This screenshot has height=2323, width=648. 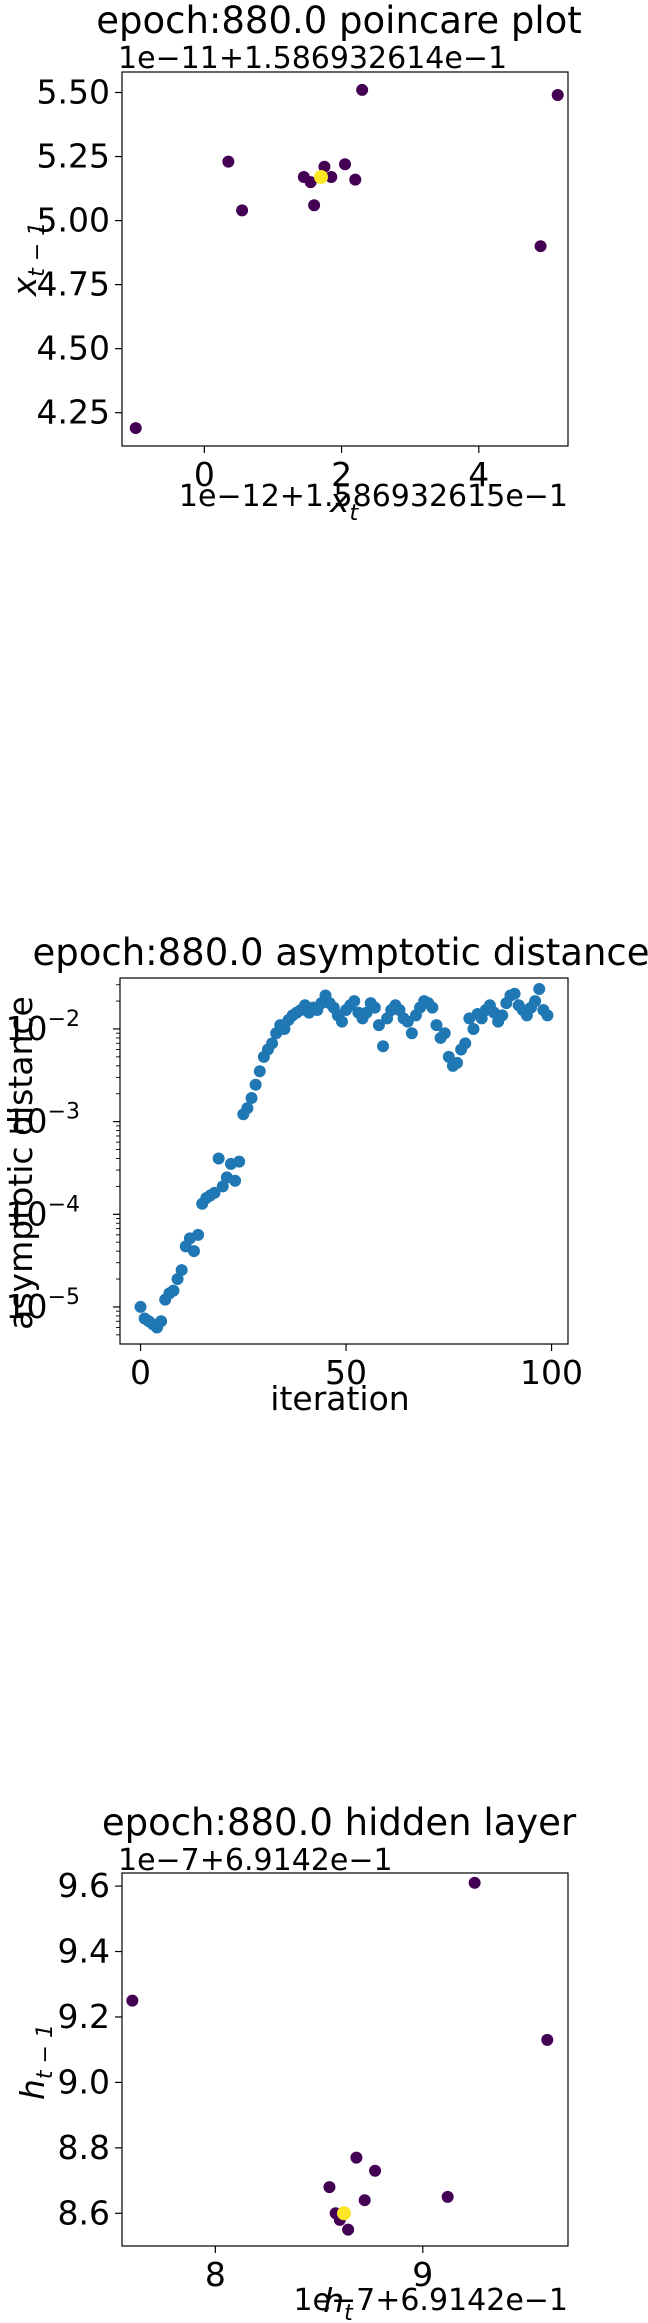 What do you see at coordinates (73, 412) in the screenshot?
I see `y-tick-label: 4.25` at bounding box center [73, 412].